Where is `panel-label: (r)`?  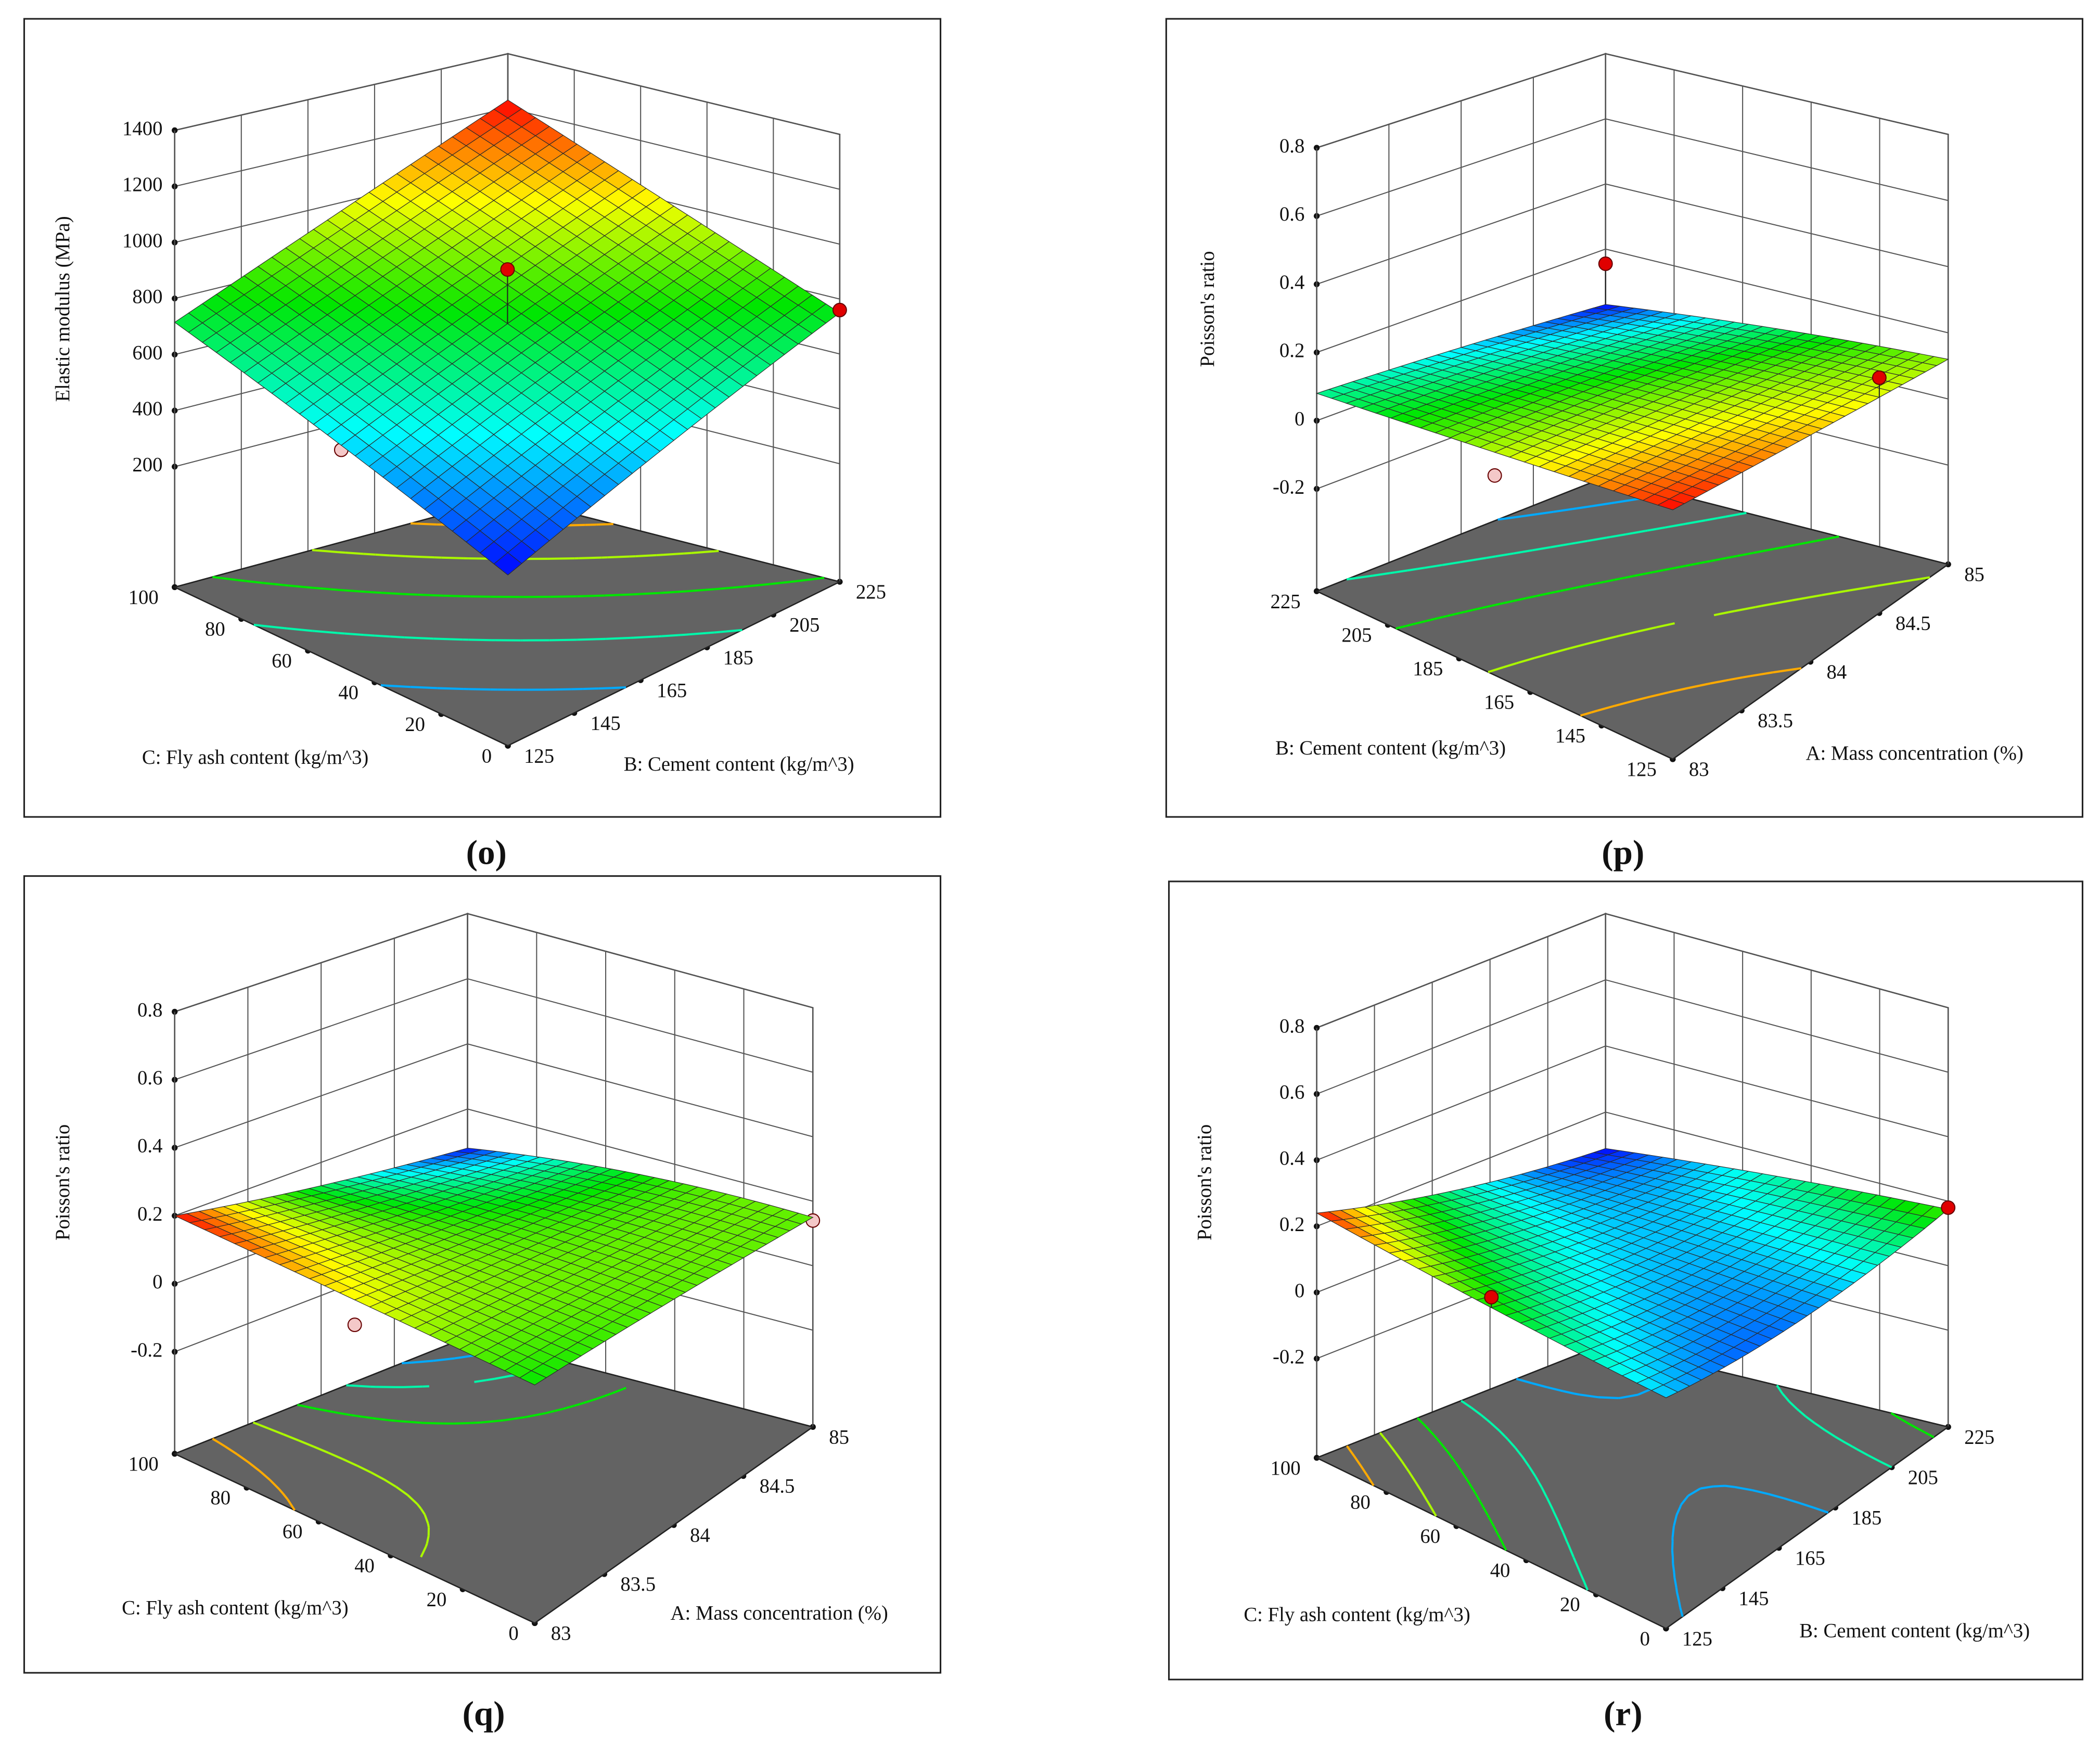
panel-label: (r) is located at coordinates (1624, 1713).